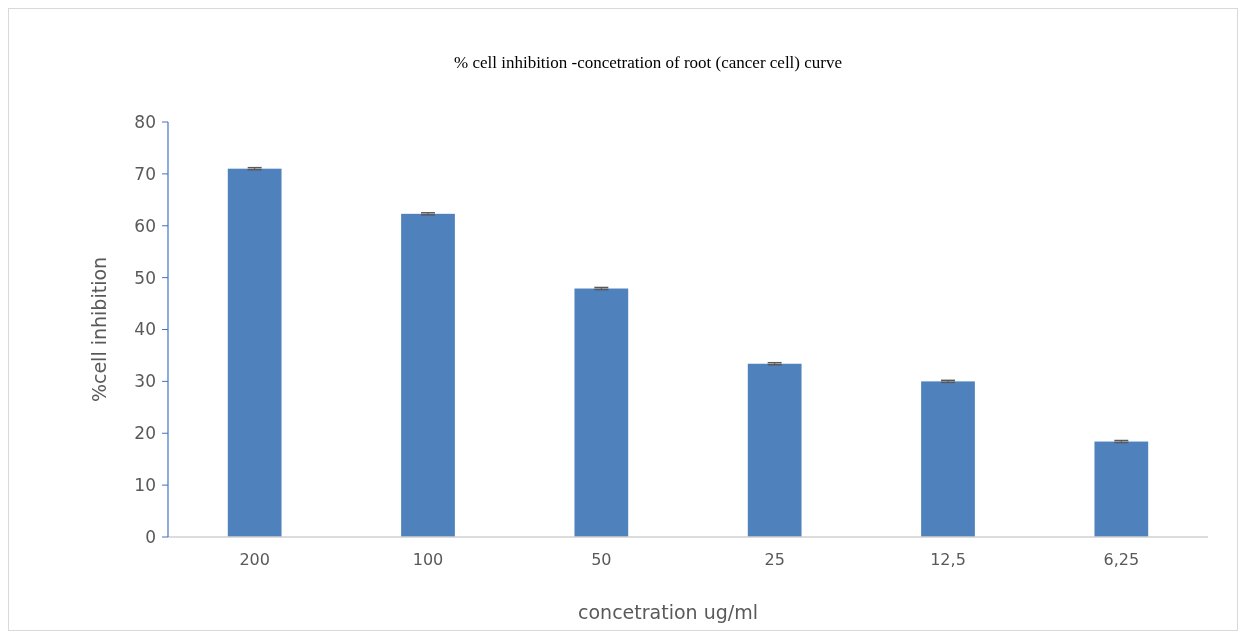 This screenshot has height=639, width=1246. Describe the element at coordinates (428, 559) in the screenshot. I see `x-tick-label: 100` at that location.